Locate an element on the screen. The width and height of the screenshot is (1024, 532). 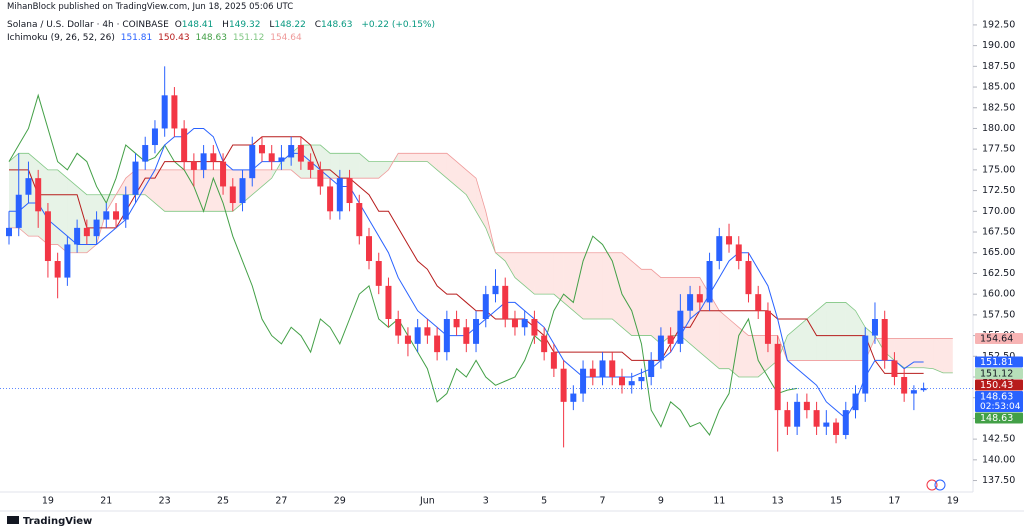
change: +0.22 (+0.15%) is located at coordinates (398, 25).